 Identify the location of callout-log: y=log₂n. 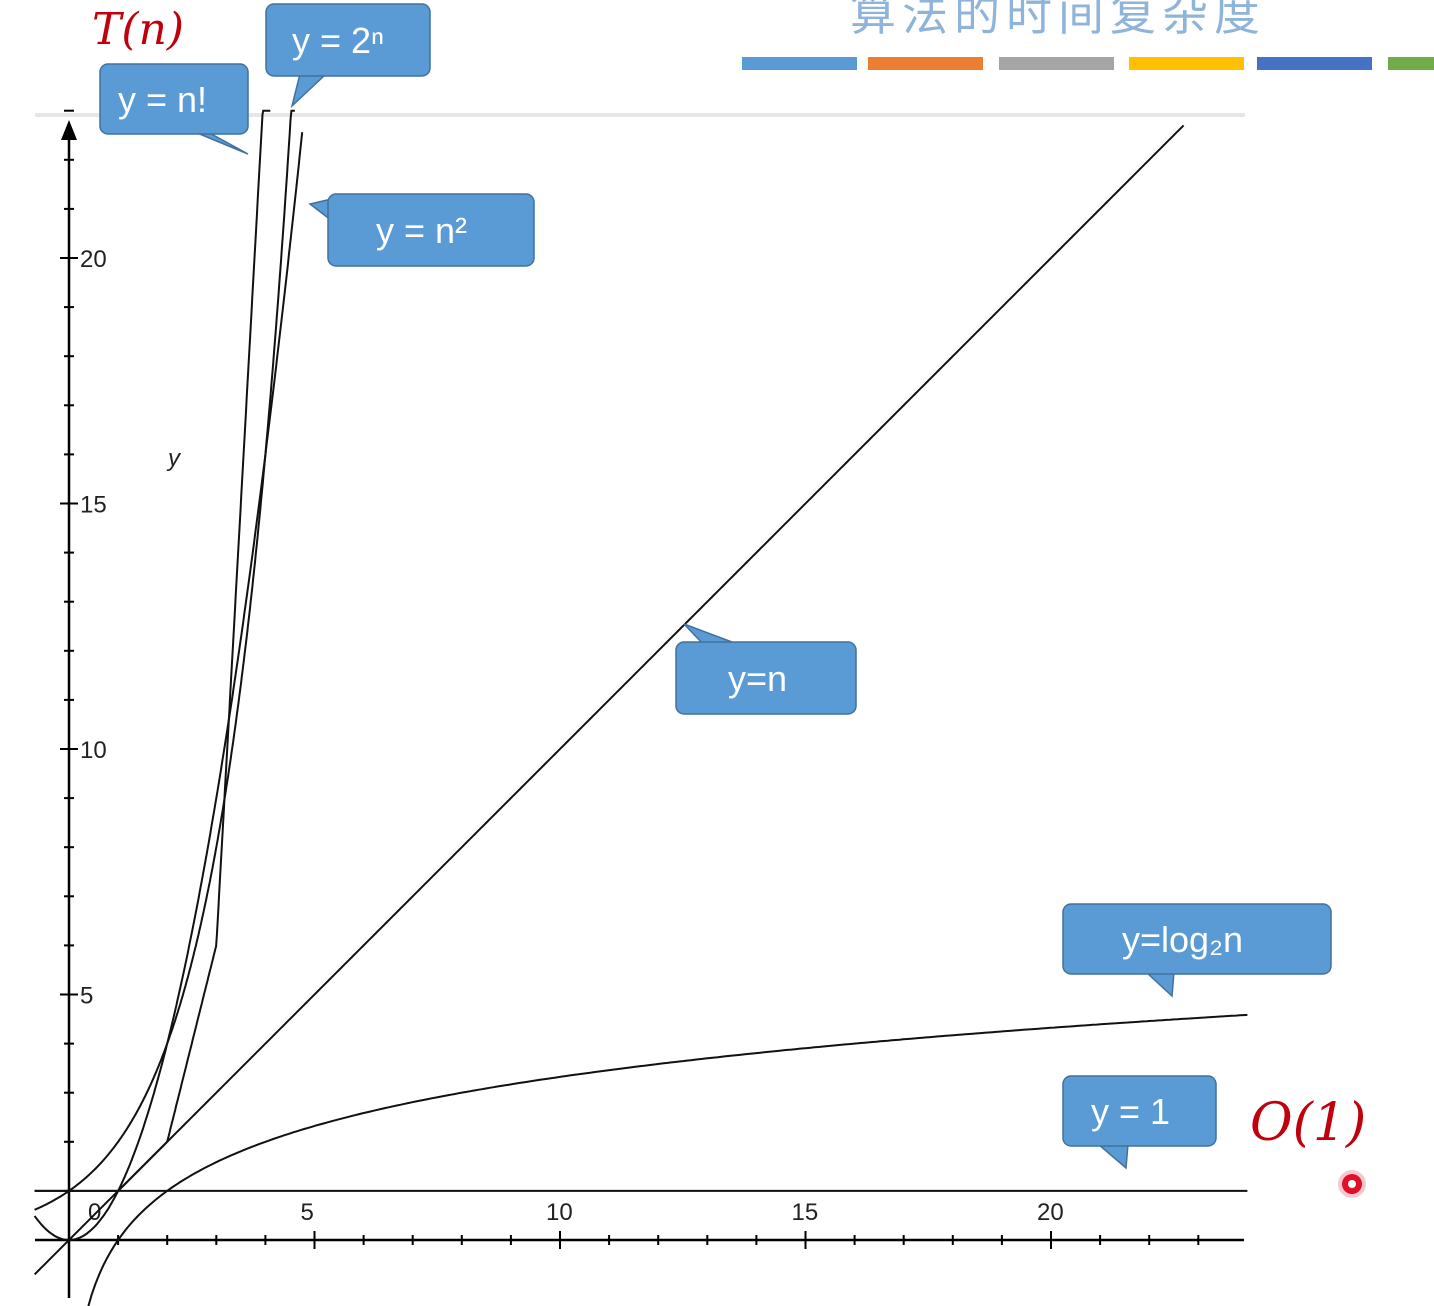
(1197, 950).